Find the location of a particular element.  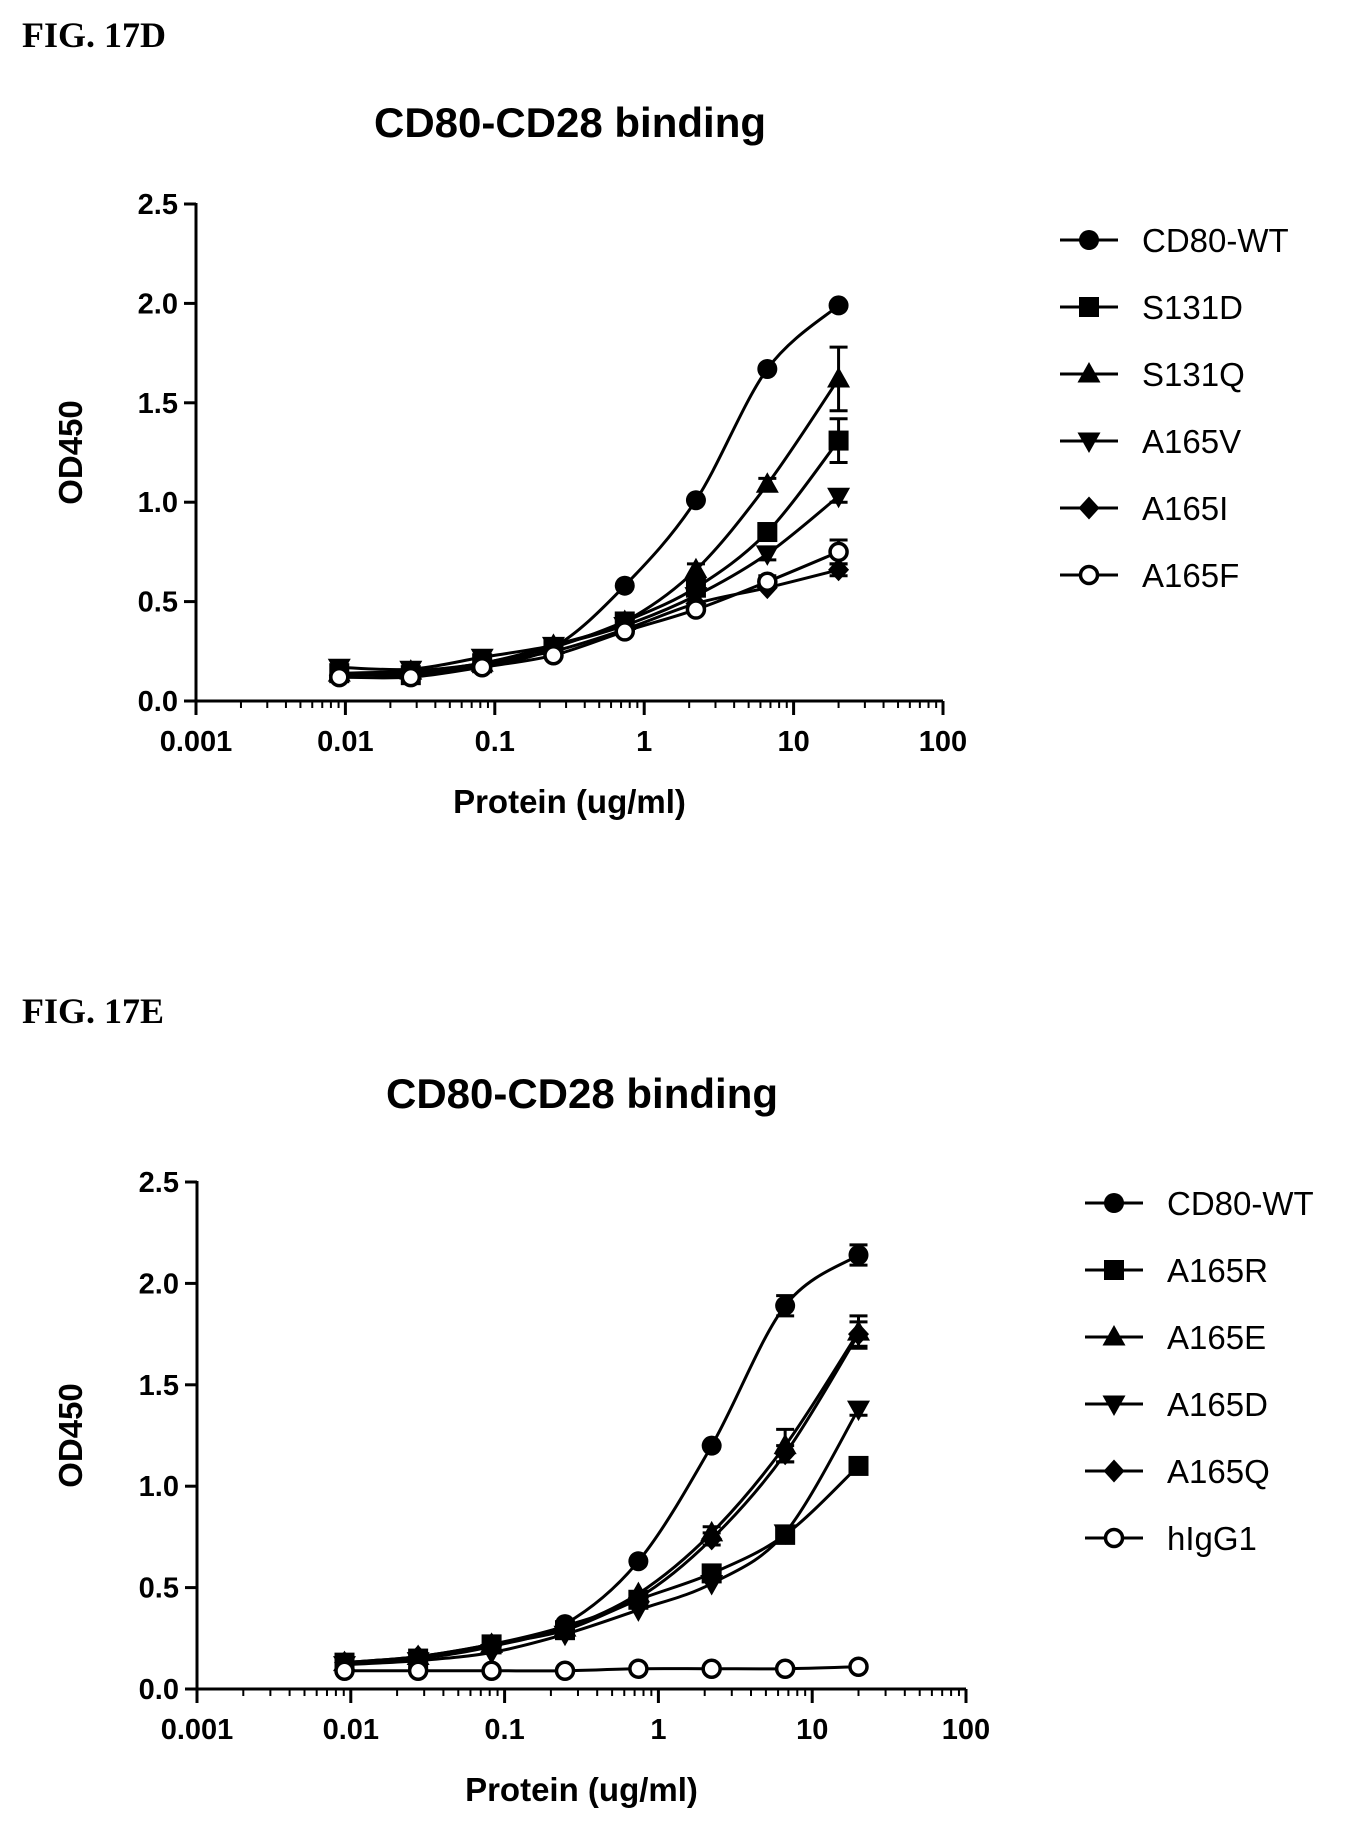

legend-entry: S131D is located at coordinates (1151, 307).